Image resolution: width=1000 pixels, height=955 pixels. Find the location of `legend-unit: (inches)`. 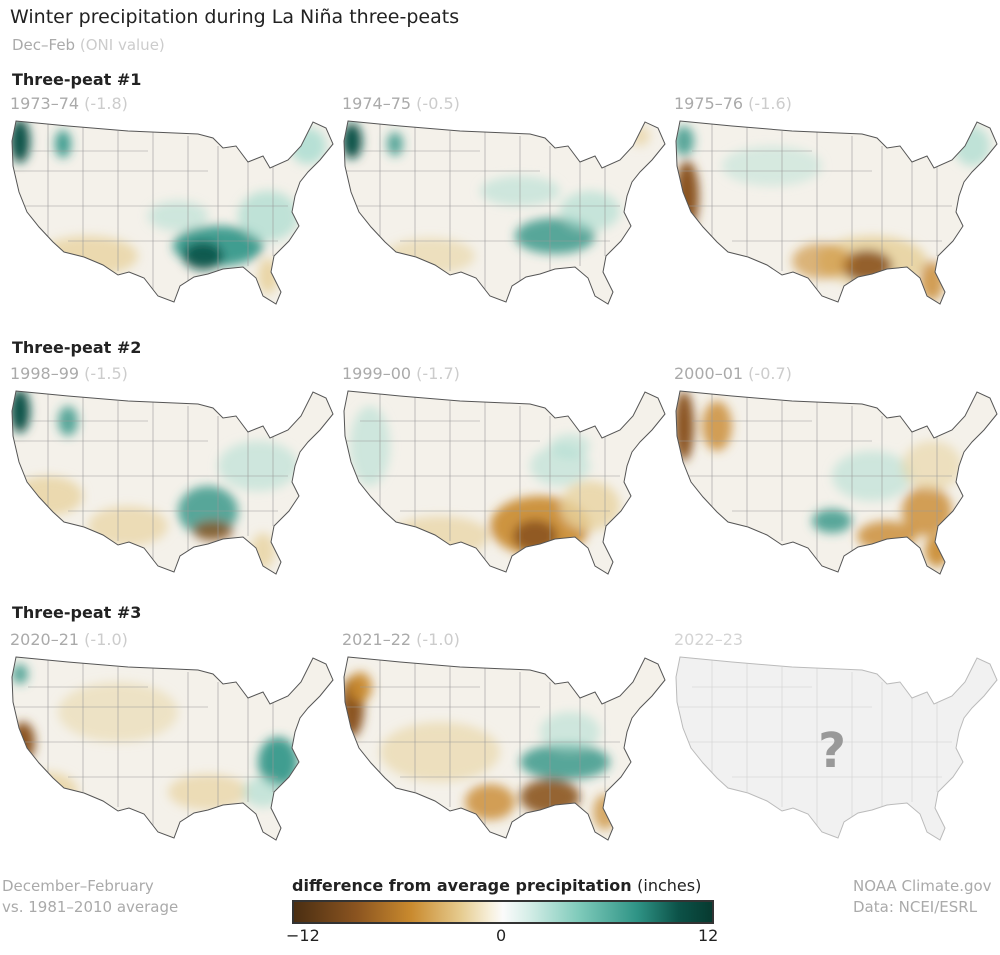

legend-unit: (inches) is located at coordinates (669, 885).